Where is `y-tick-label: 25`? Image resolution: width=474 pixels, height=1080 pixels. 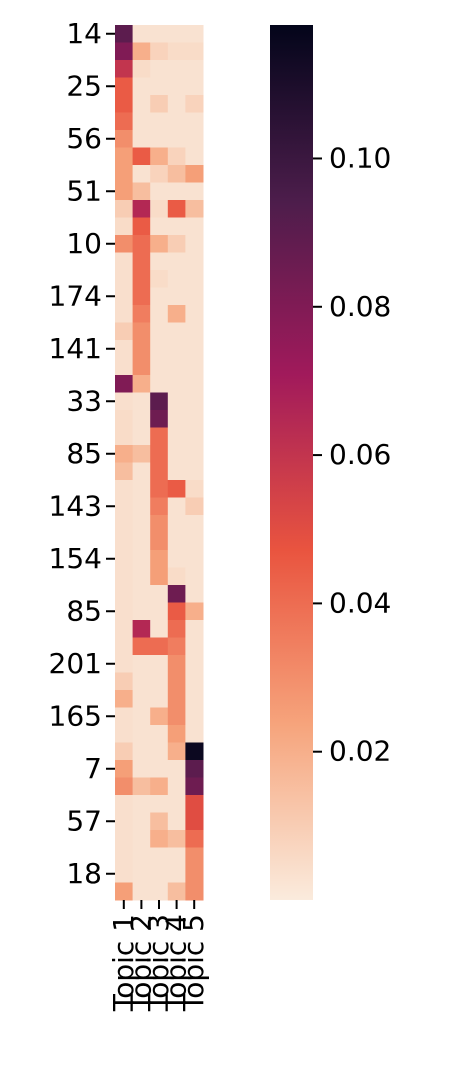
y-tick-label: 25 is located at coordinates (84, 85).